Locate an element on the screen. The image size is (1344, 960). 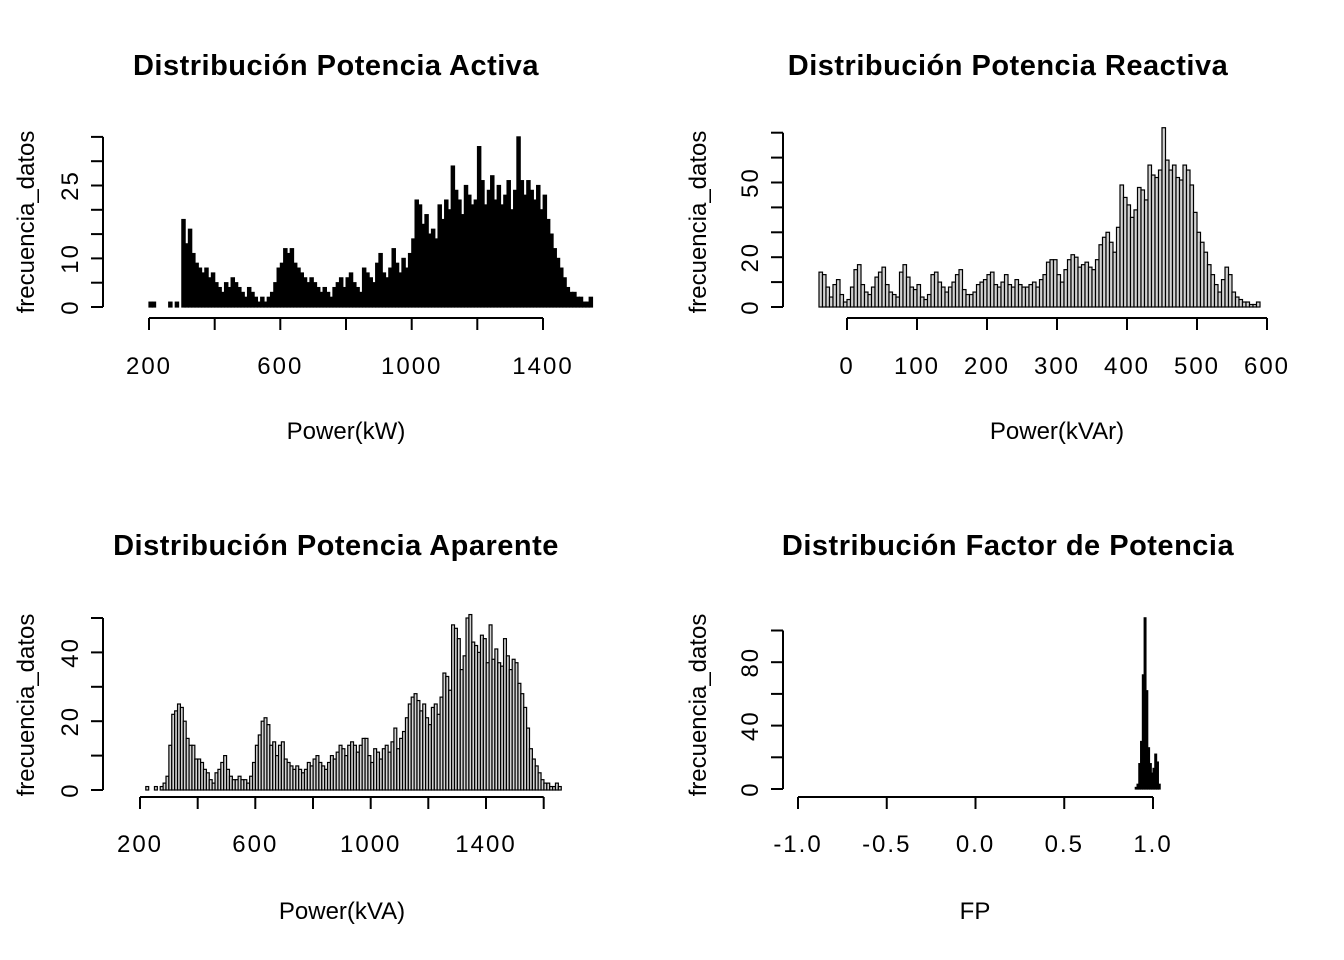
x-tick-label: 0.0 is located at coordinates (975, 844).